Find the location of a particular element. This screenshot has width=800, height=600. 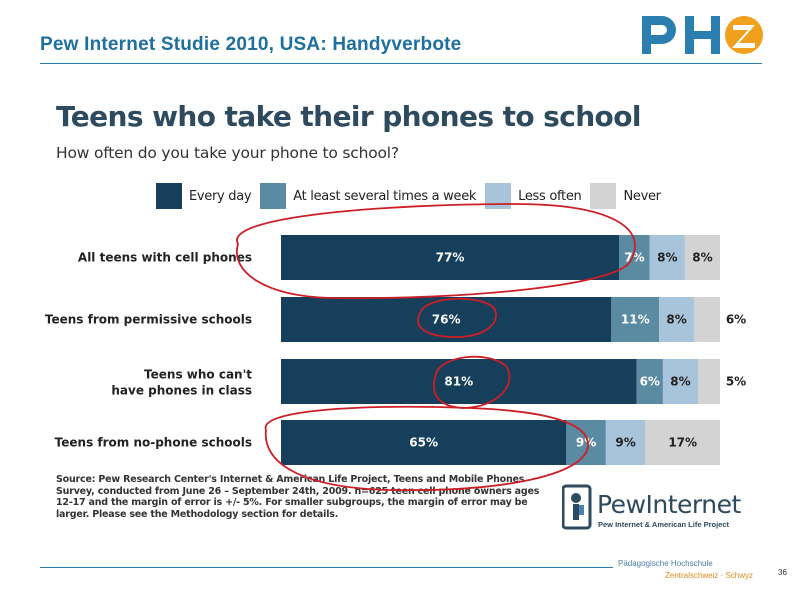

legend-item-every-day: Every day is located at coordinates (204, 196).